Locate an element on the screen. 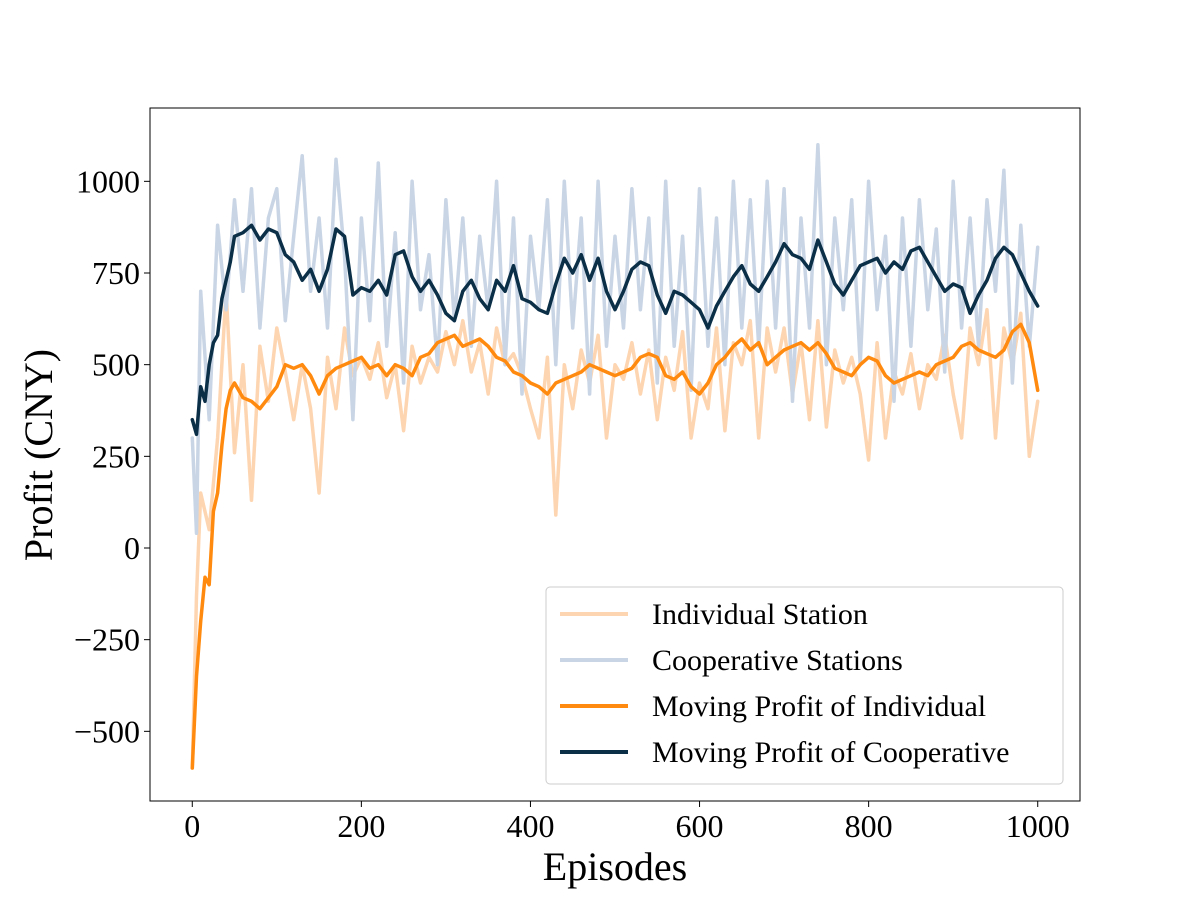 The width and height of the screenshot is (1200, 905). legend-box is located at coordinates (804, 685).